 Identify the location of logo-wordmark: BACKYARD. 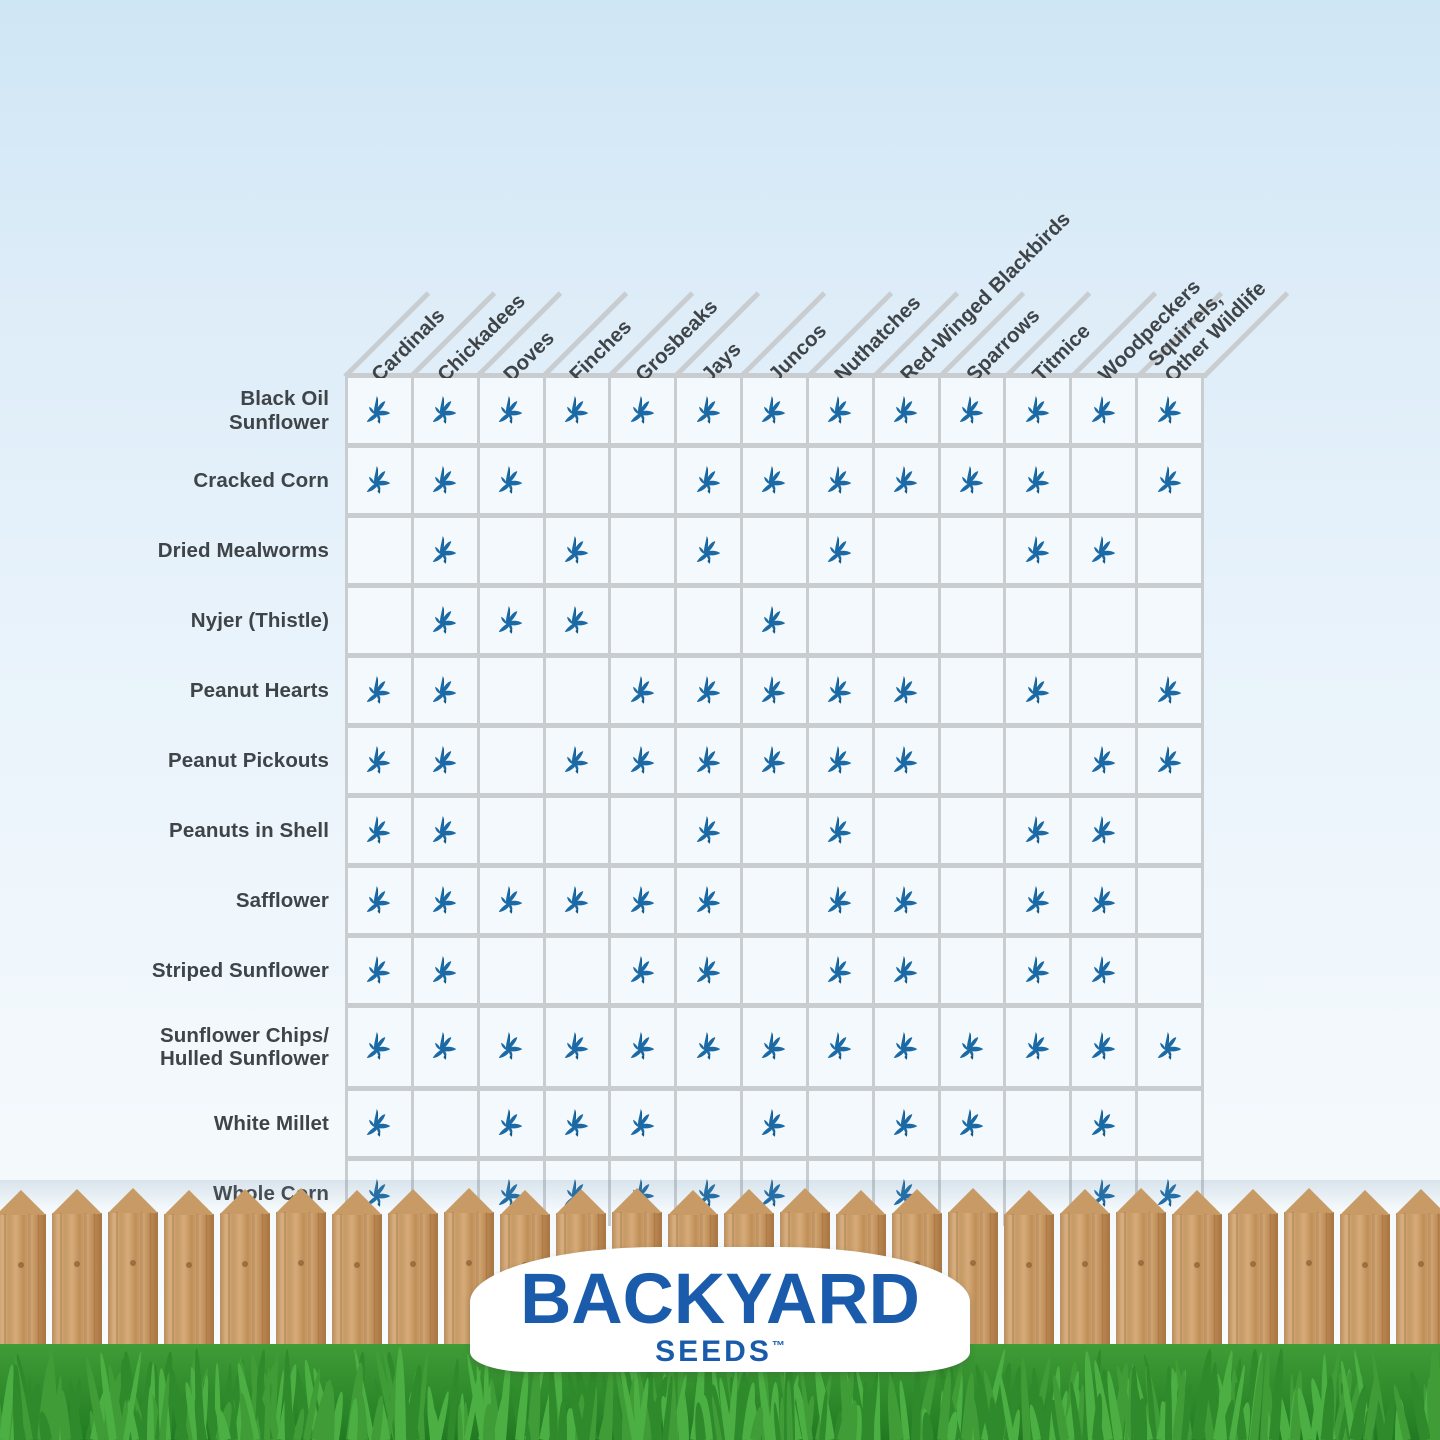
(720, 1299).